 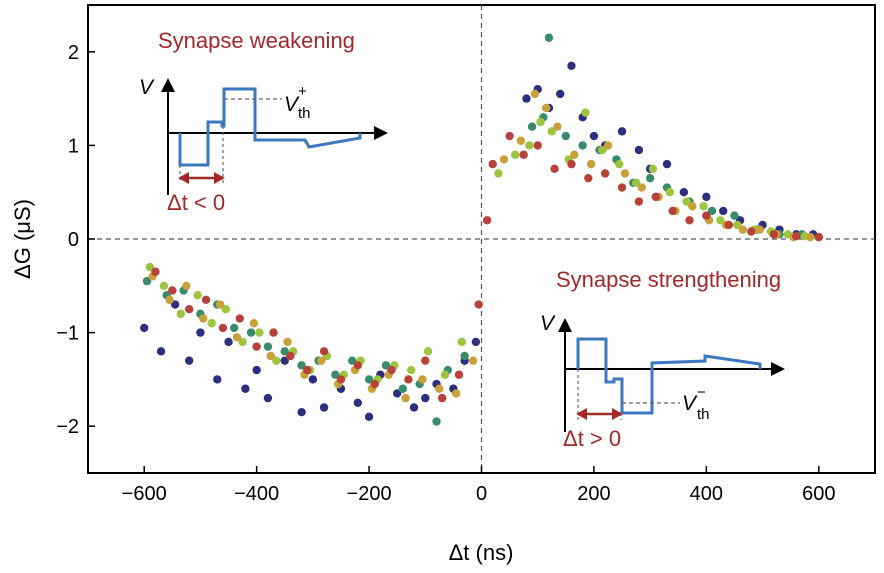 What do you see at coordinates (22, 239) in the screenshot?
I see `y-axis-label: ΔG (μS)` at bounding box center [22, 239].